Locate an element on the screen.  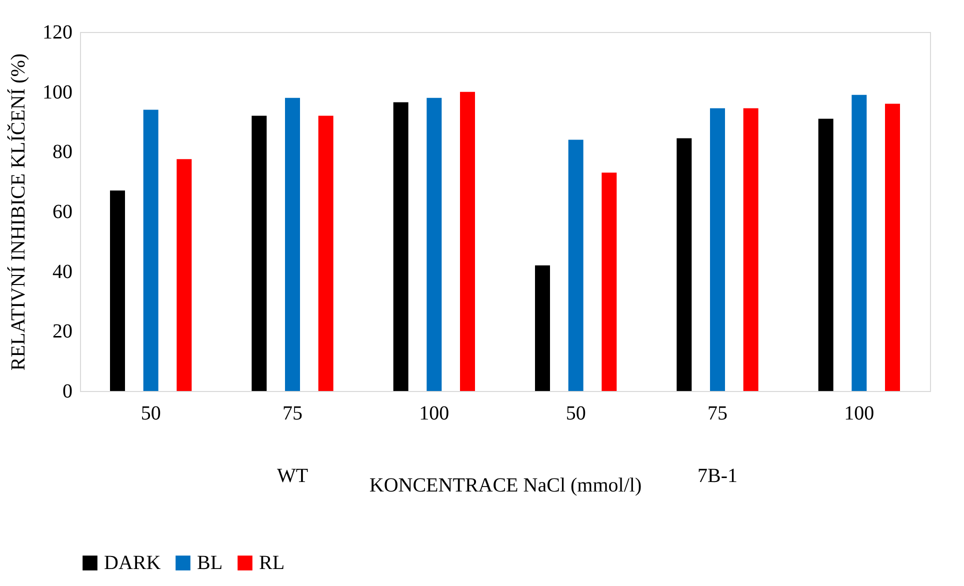
legend-label: RL is located at coordinates (272, 563).